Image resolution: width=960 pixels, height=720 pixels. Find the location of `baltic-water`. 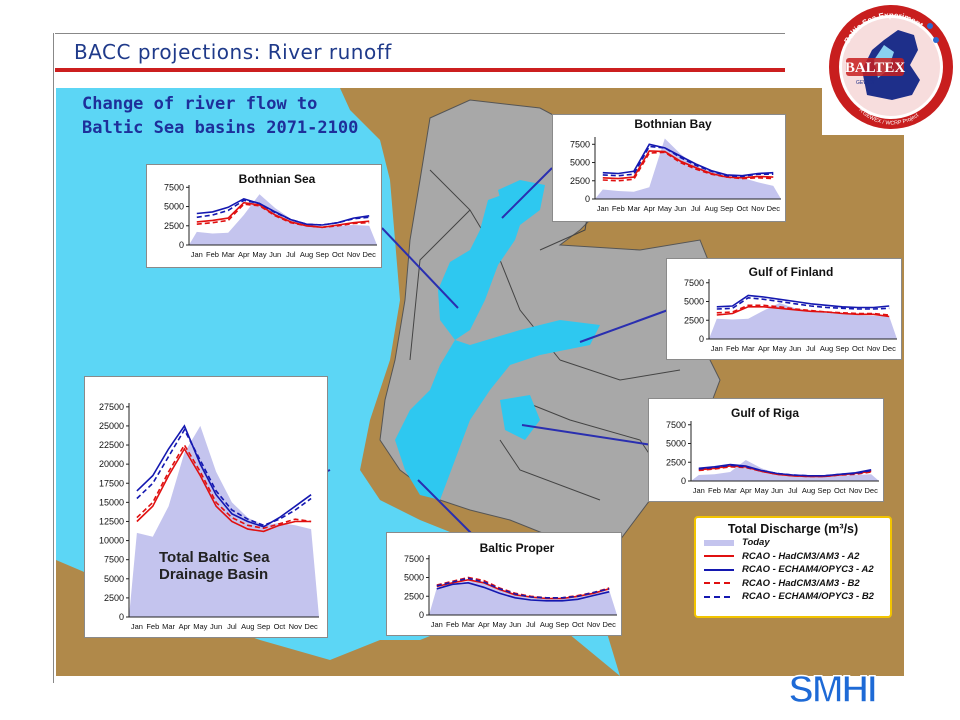

baltic-water is located at coordinates (481, 266).